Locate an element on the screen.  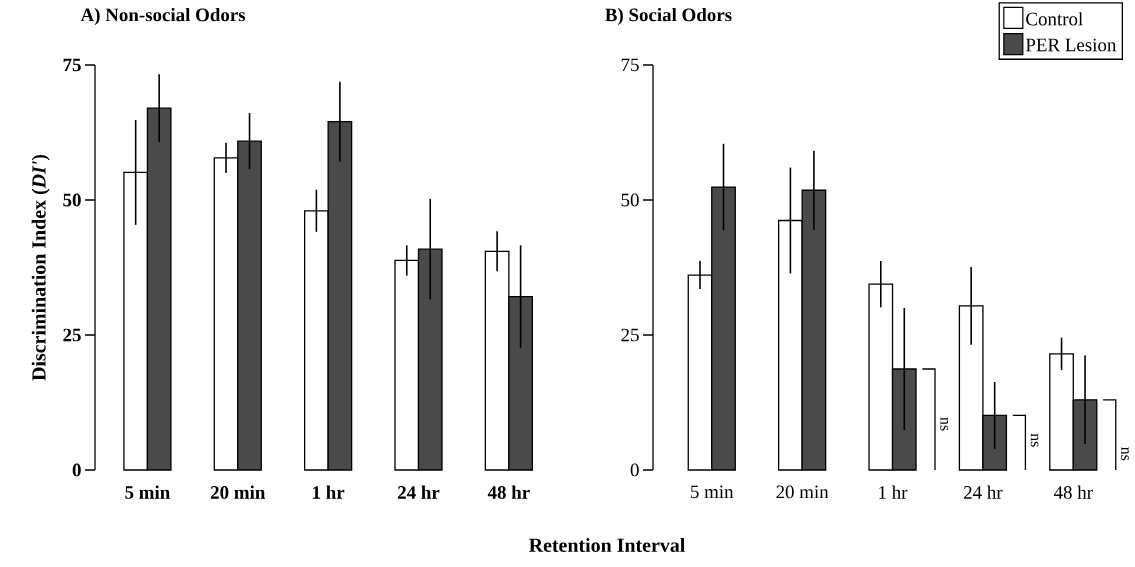
legend-label: Control is located at coordinates (1054, 19).